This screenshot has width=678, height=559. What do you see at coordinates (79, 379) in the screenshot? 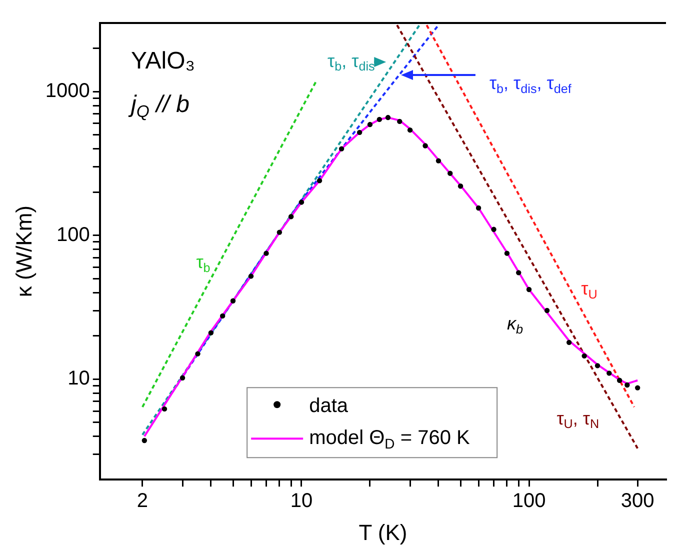
I see `y-tick-label: 10` at bounding box center [79, 379].